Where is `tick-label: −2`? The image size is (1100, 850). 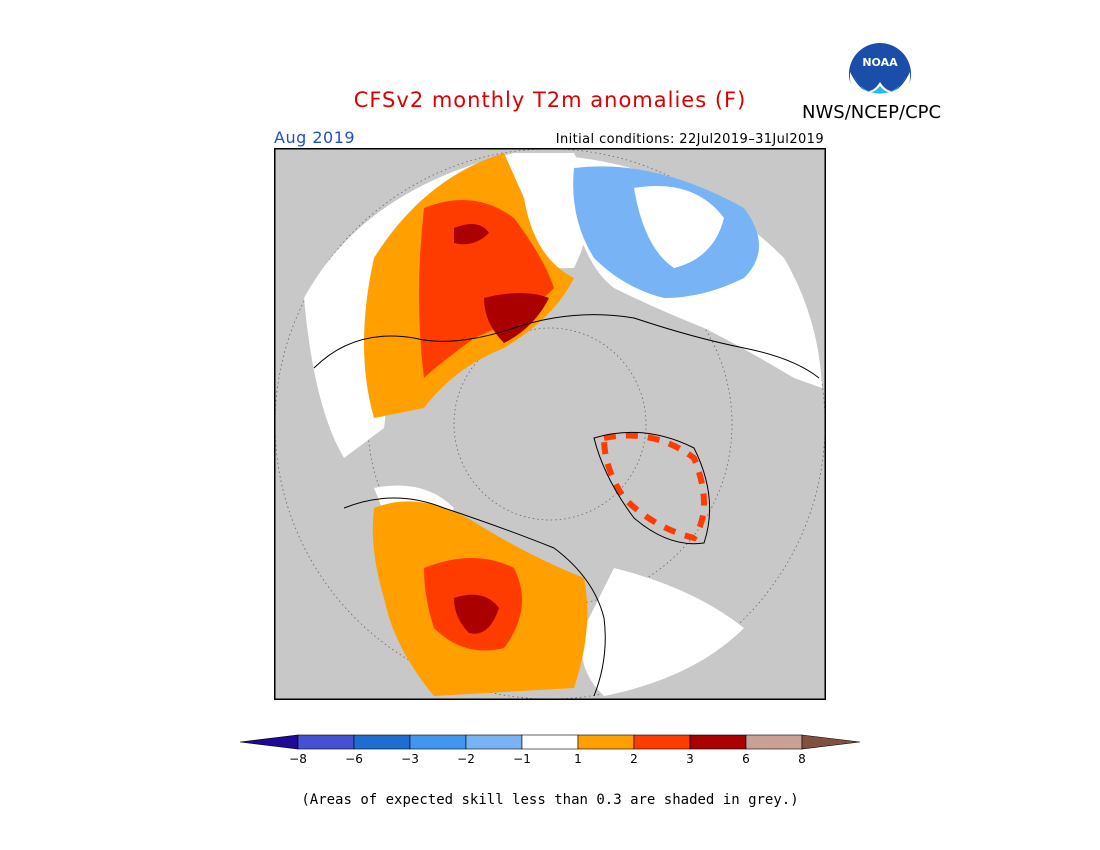 tick-label: −2 is located at coordinates (466, 759).